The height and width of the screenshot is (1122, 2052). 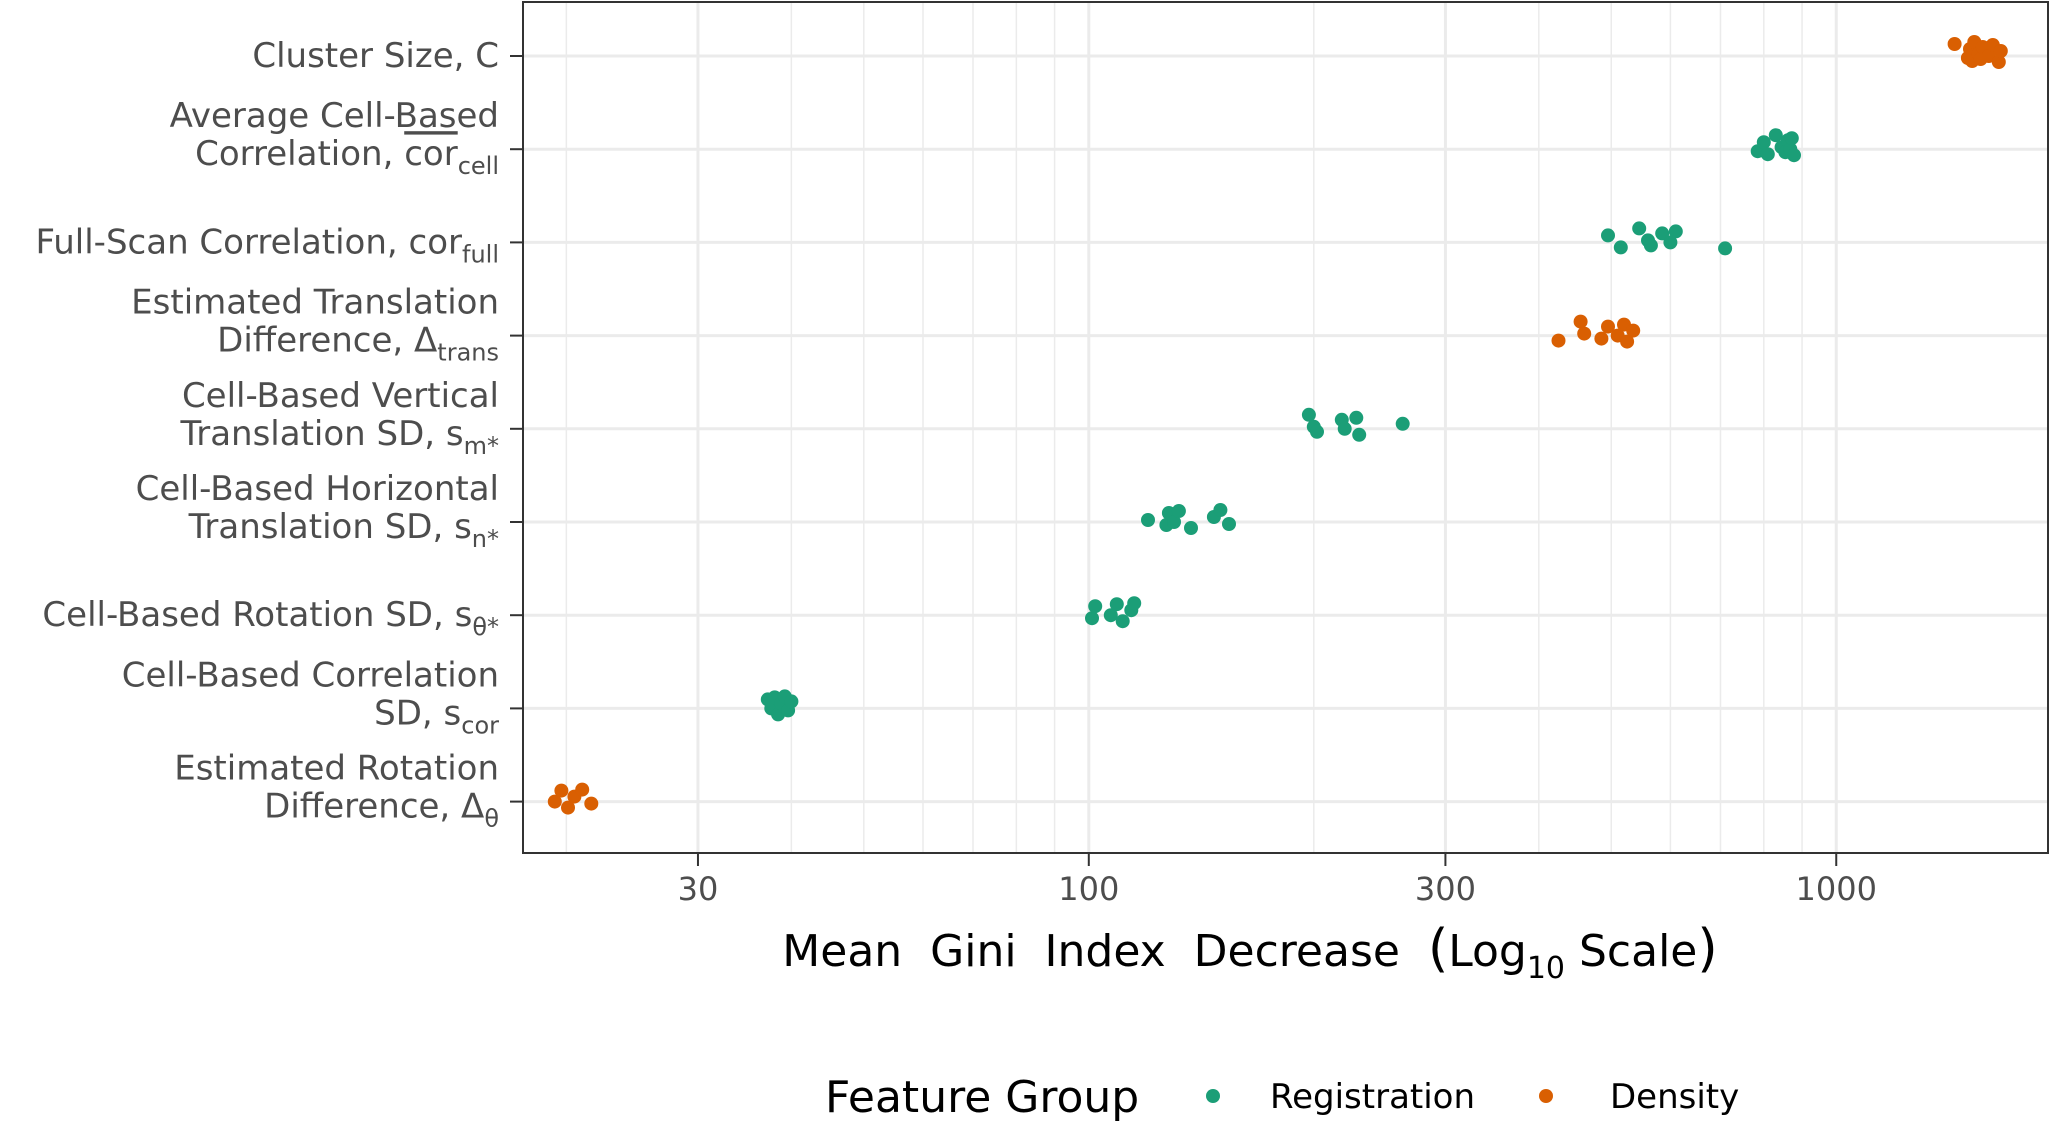 I want to click on x-tick-label: 300, so click(x=1445, y=889).